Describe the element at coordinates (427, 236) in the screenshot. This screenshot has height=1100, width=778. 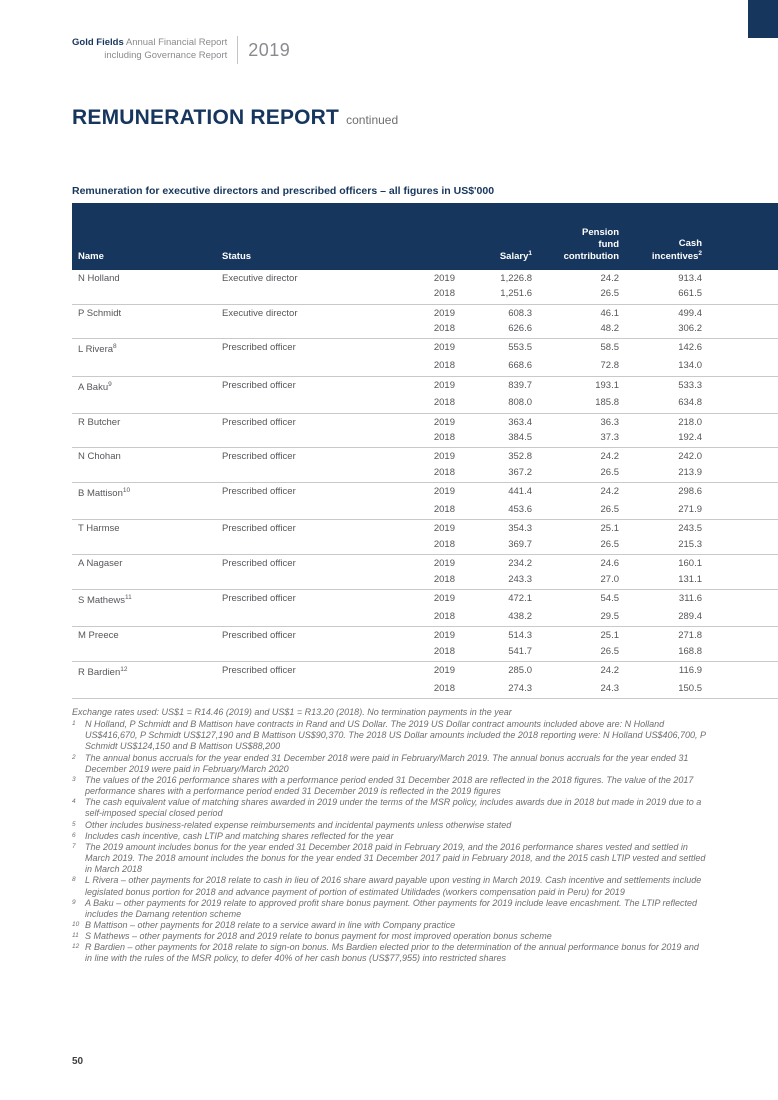
I see `col-header-year` at that location.